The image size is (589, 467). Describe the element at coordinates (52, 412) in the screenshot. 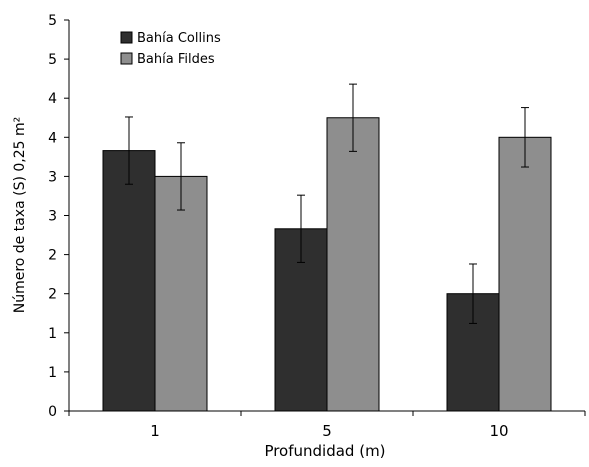

I see `y-tick-label: 0` at that location.